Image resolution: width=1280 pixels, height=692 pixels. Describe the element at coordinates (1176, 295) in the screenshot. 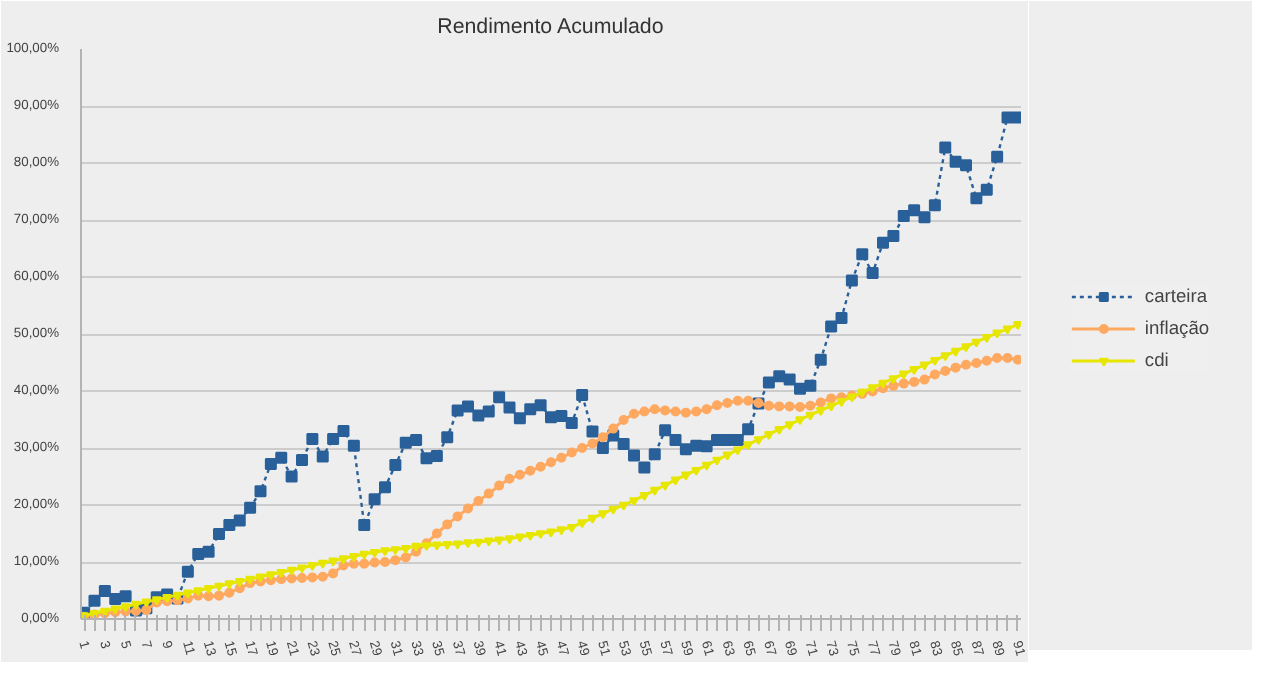

I see `legend-label: carteira` at that location.